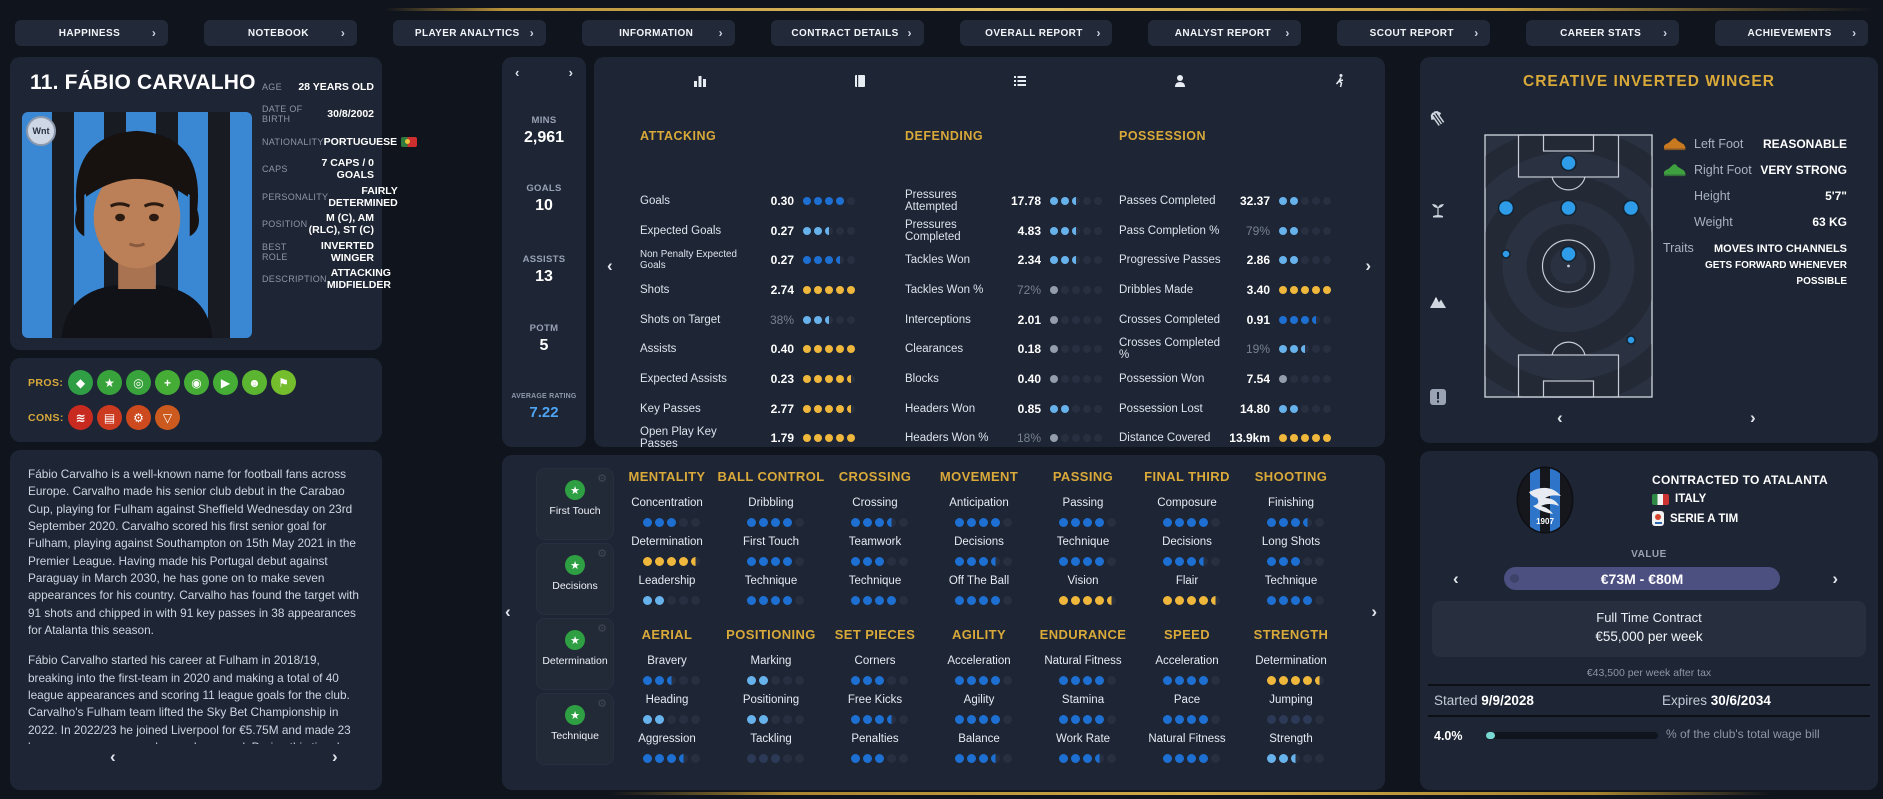 Image resolution: width=1883 pixels, height=799 pixels. What do you see at coordinates (318, 86) in the screenshot?
I see `info-row-age: AGE 28 YEARS OLD` at bounding box center [318, 86].